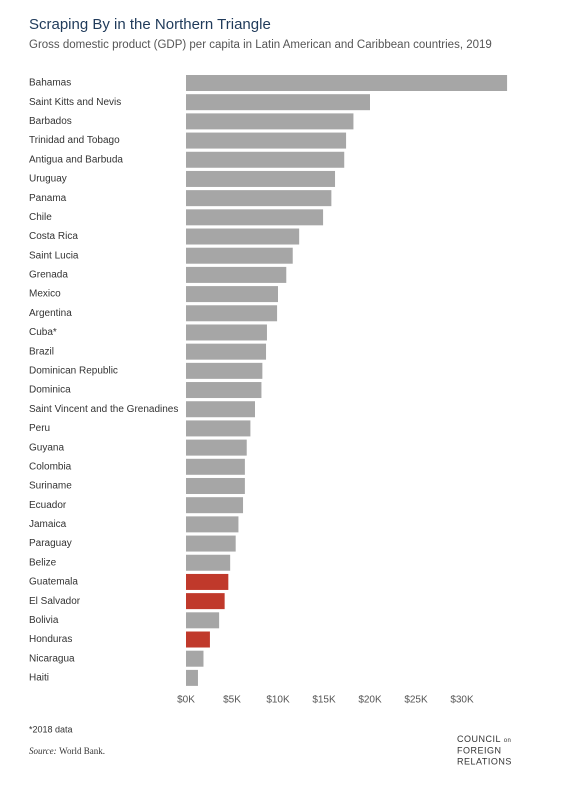  What do you see at coordinates (232, 700) in the screenshot?
I see `x-tick-label: $5K` at bounding box center [232, 700].